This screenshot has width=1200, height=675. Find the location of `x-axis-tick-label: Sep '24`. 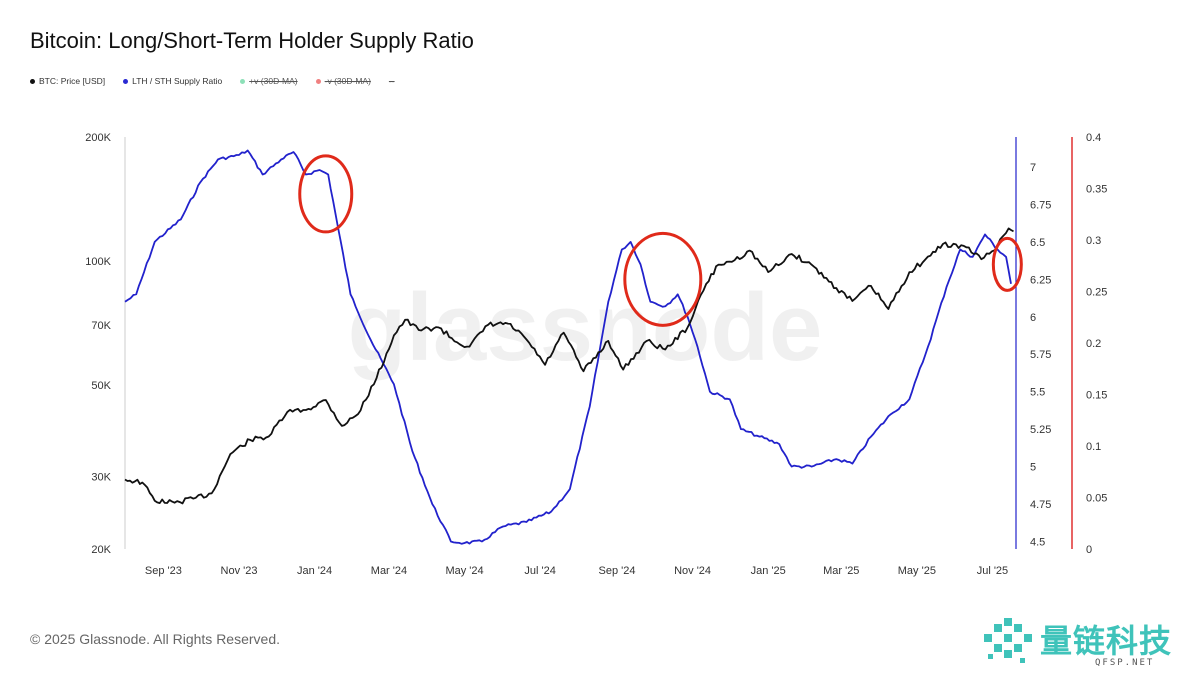

x-axis-tick-label: Sep '24 is located at coordinates (616, 571).